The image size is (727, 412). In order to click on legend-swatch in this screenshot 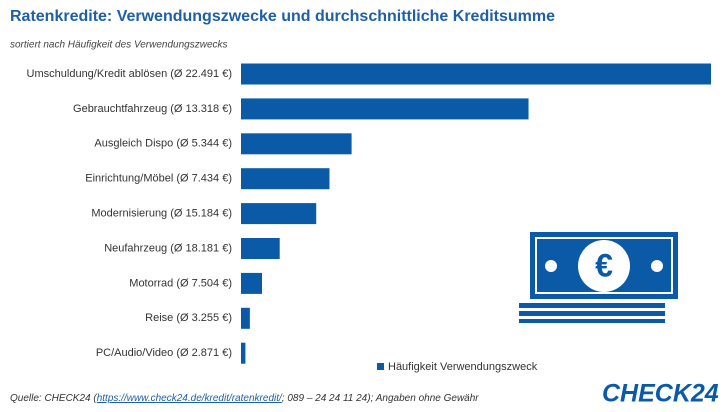, I will do `click(380, 366)`.